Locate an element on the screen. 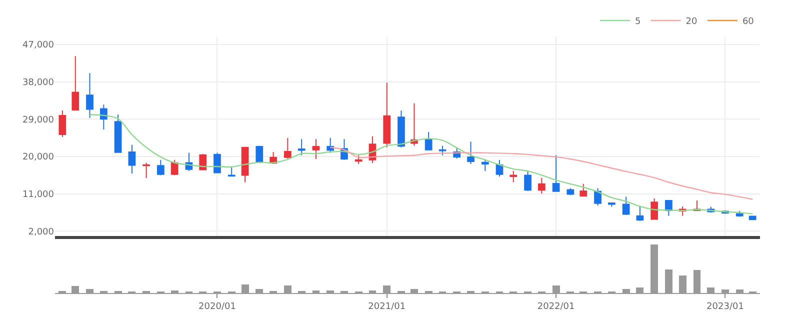 The height and width of the screenshot is (329, 793). y-tick-label: 38,000 is located at coordinates (38, 83).